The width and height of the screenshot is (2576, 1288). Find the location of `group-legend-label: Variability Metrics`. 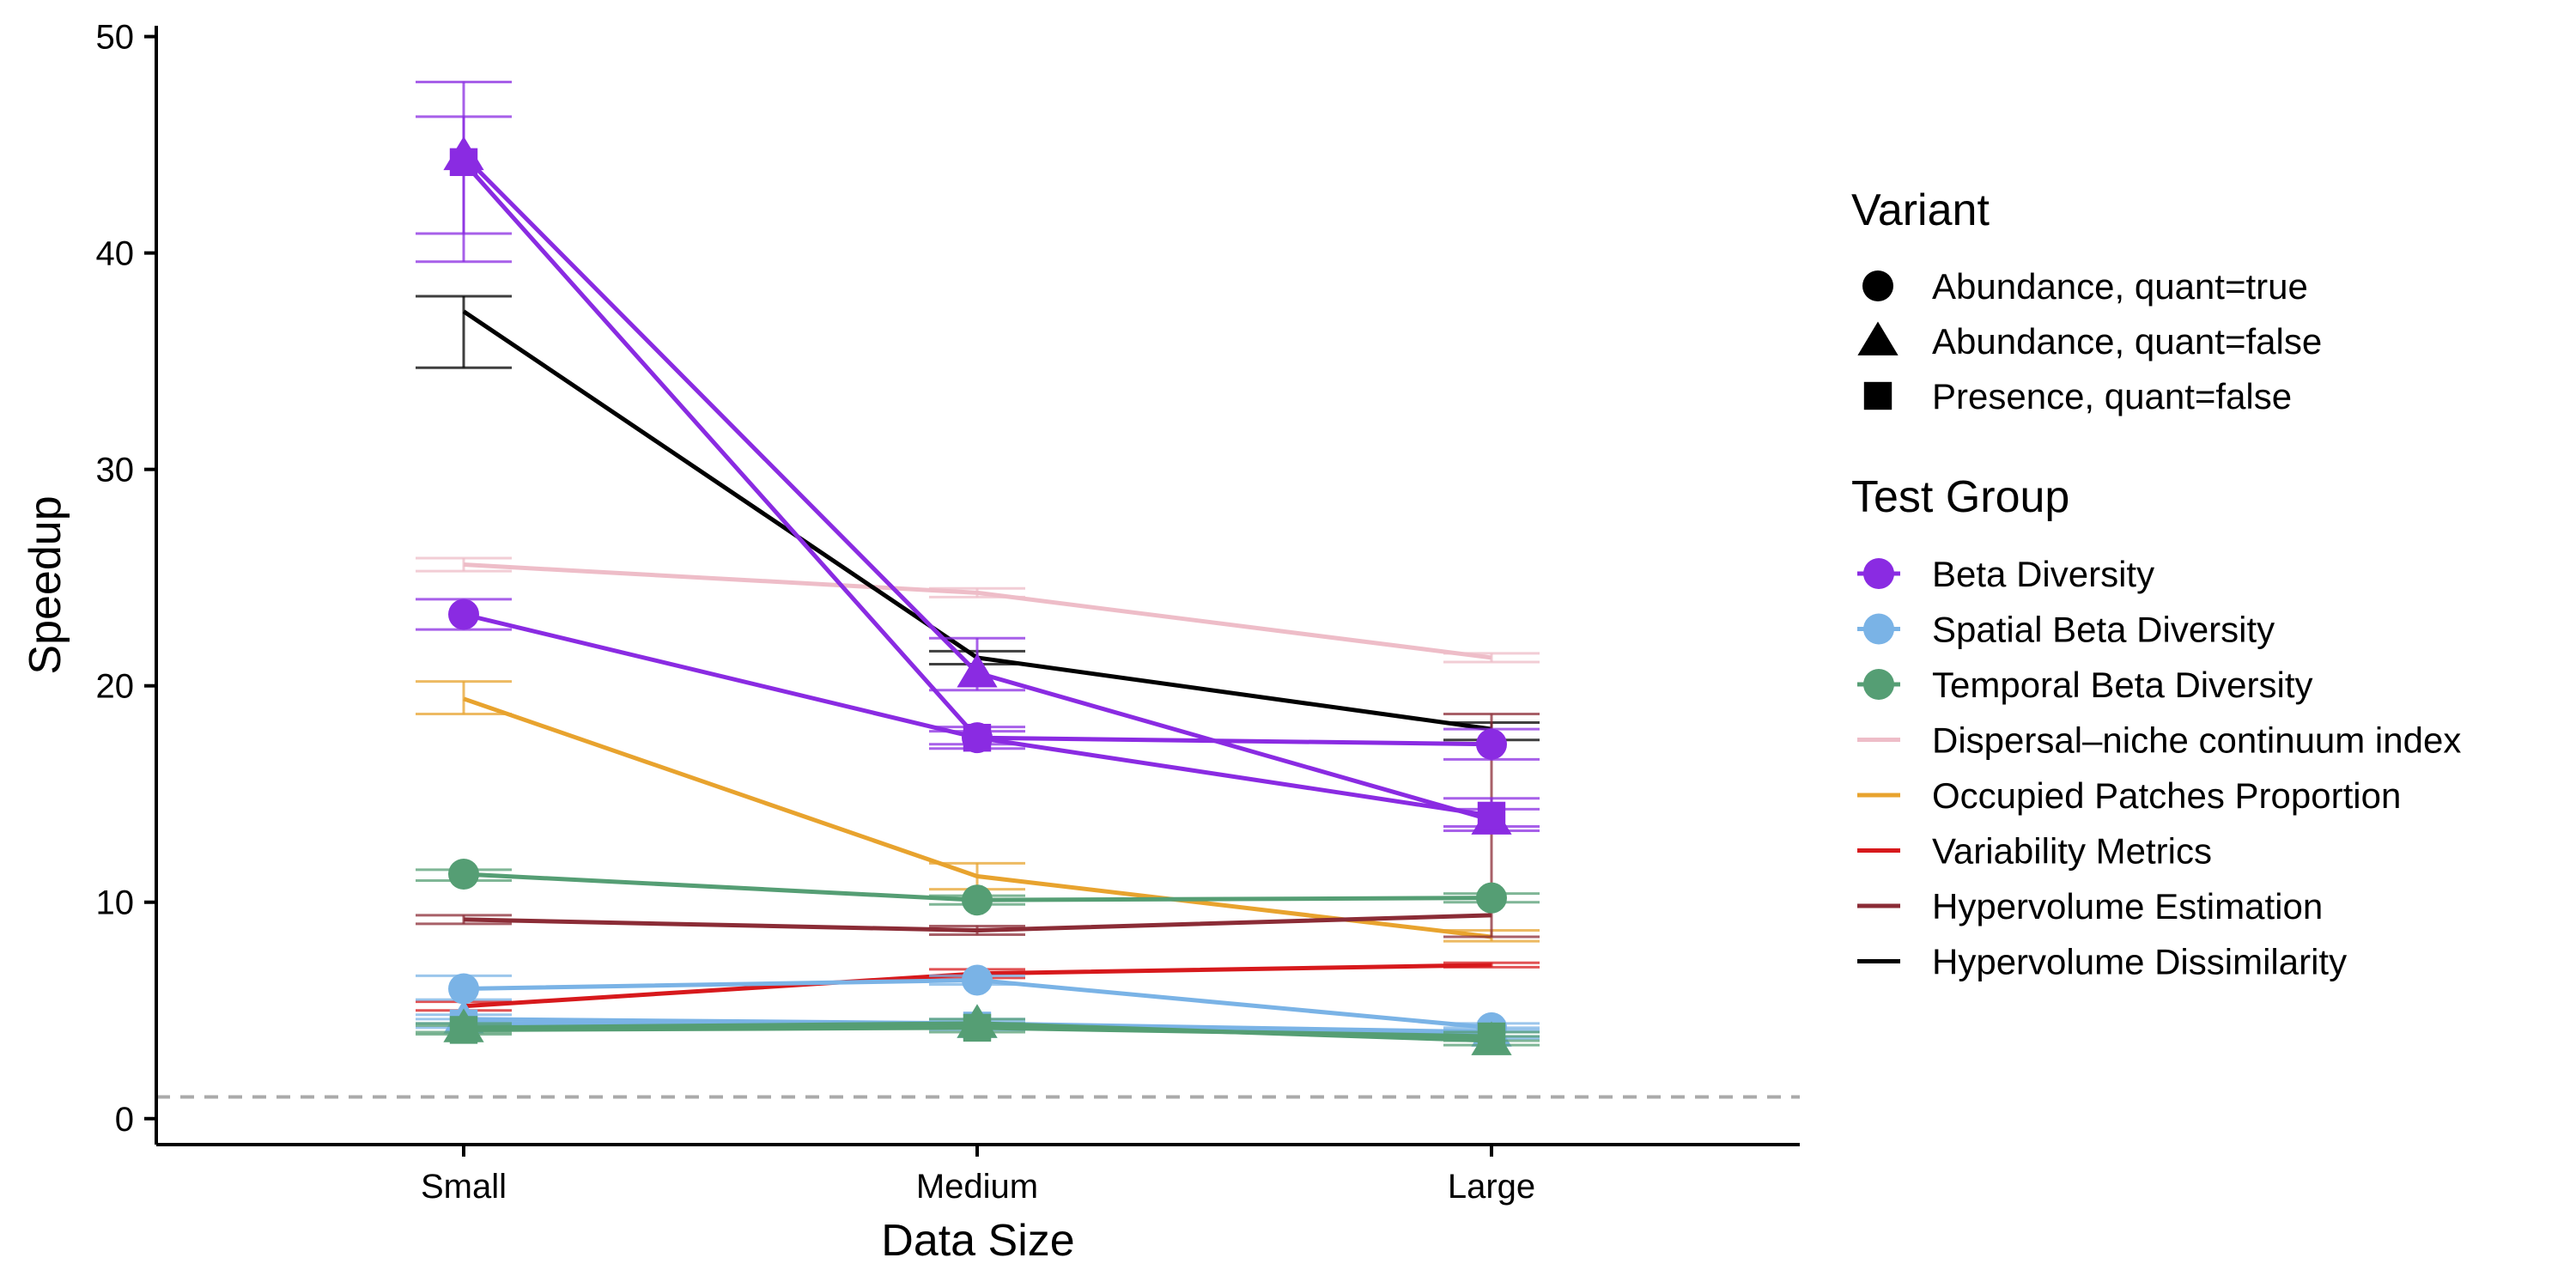

group-legend-label: Variability Metrics is located at coordinates (2072, 852).